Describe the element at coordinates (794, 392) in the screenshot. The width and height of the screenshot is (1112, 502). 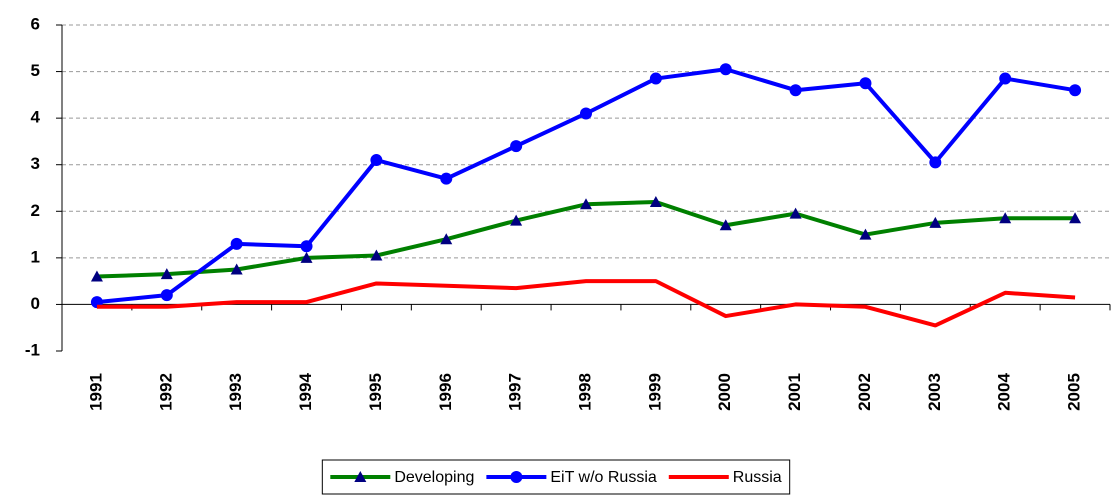
I see `x-tick-label: 2001` at that location.